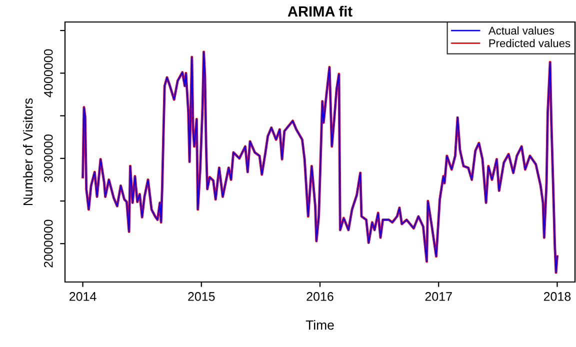  What do you see at coordinates (48, 158) in the screenshot?
I see `y-tick-label: 3000000` at bounding box center [48, 158].